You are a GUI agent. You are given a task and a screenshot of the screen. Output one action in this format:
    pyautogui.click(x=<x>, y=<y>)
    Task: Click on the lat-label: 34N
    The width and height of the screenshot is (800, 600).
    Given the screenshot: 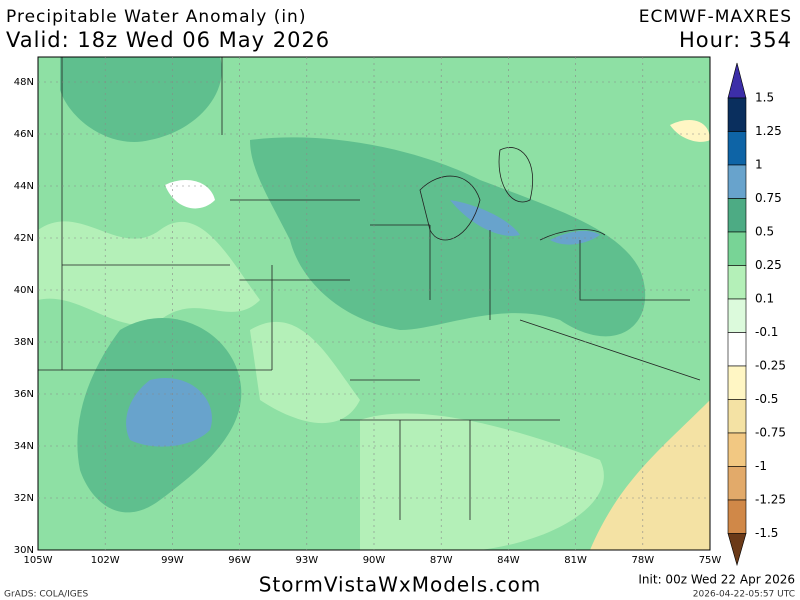 What is the action you would take?
    pyautogui.click(x=24, y=446)
    